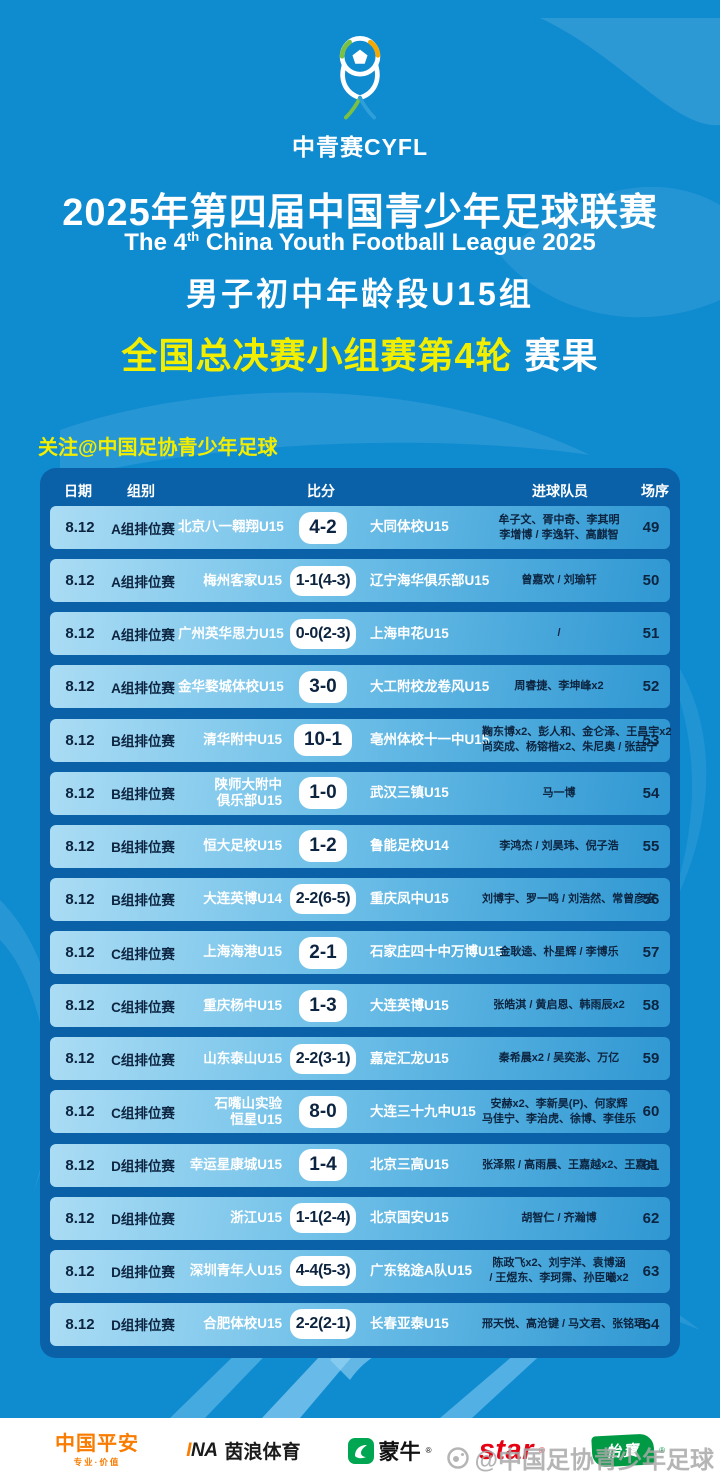 Image resolution: width=720 pixels, height=1483 pixels. What do you see at coordinates (651, 1165) in the screenshot?
I see `match-order: 61` at bounding box center [651, 1165].